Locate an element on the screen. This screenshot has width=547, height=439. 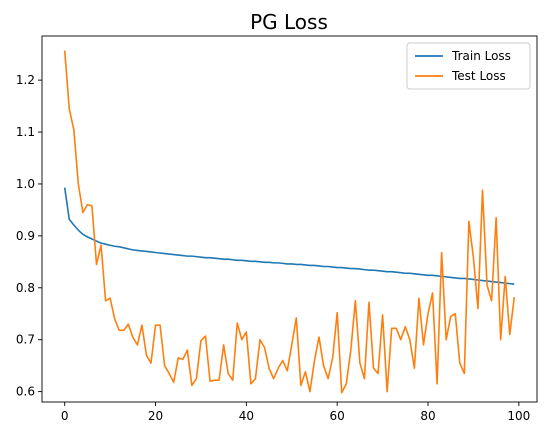
y-tick-label: 0.8 is located at coordinates (25, 288).